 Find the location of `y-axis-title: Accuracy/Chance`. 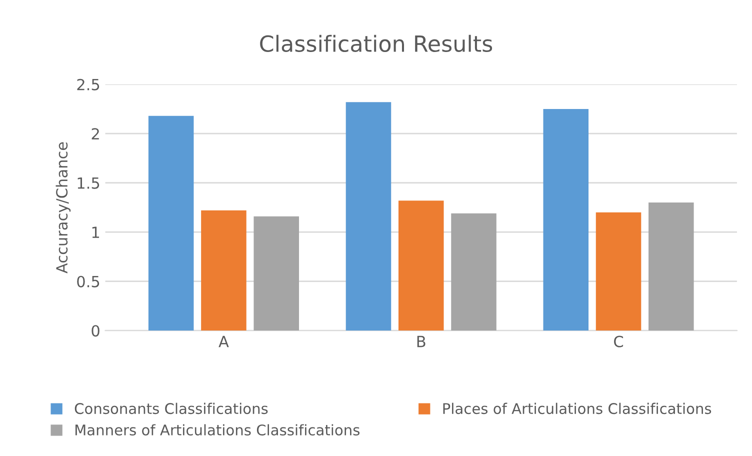

y-axis-title: Accuracy/Chance is located at coordinates (63, 208).